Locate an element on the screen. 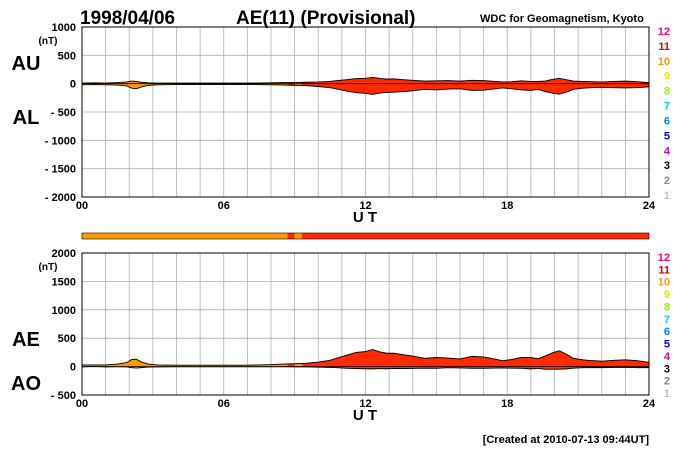  ae-ao-traces is located at coordinates (365, 359).